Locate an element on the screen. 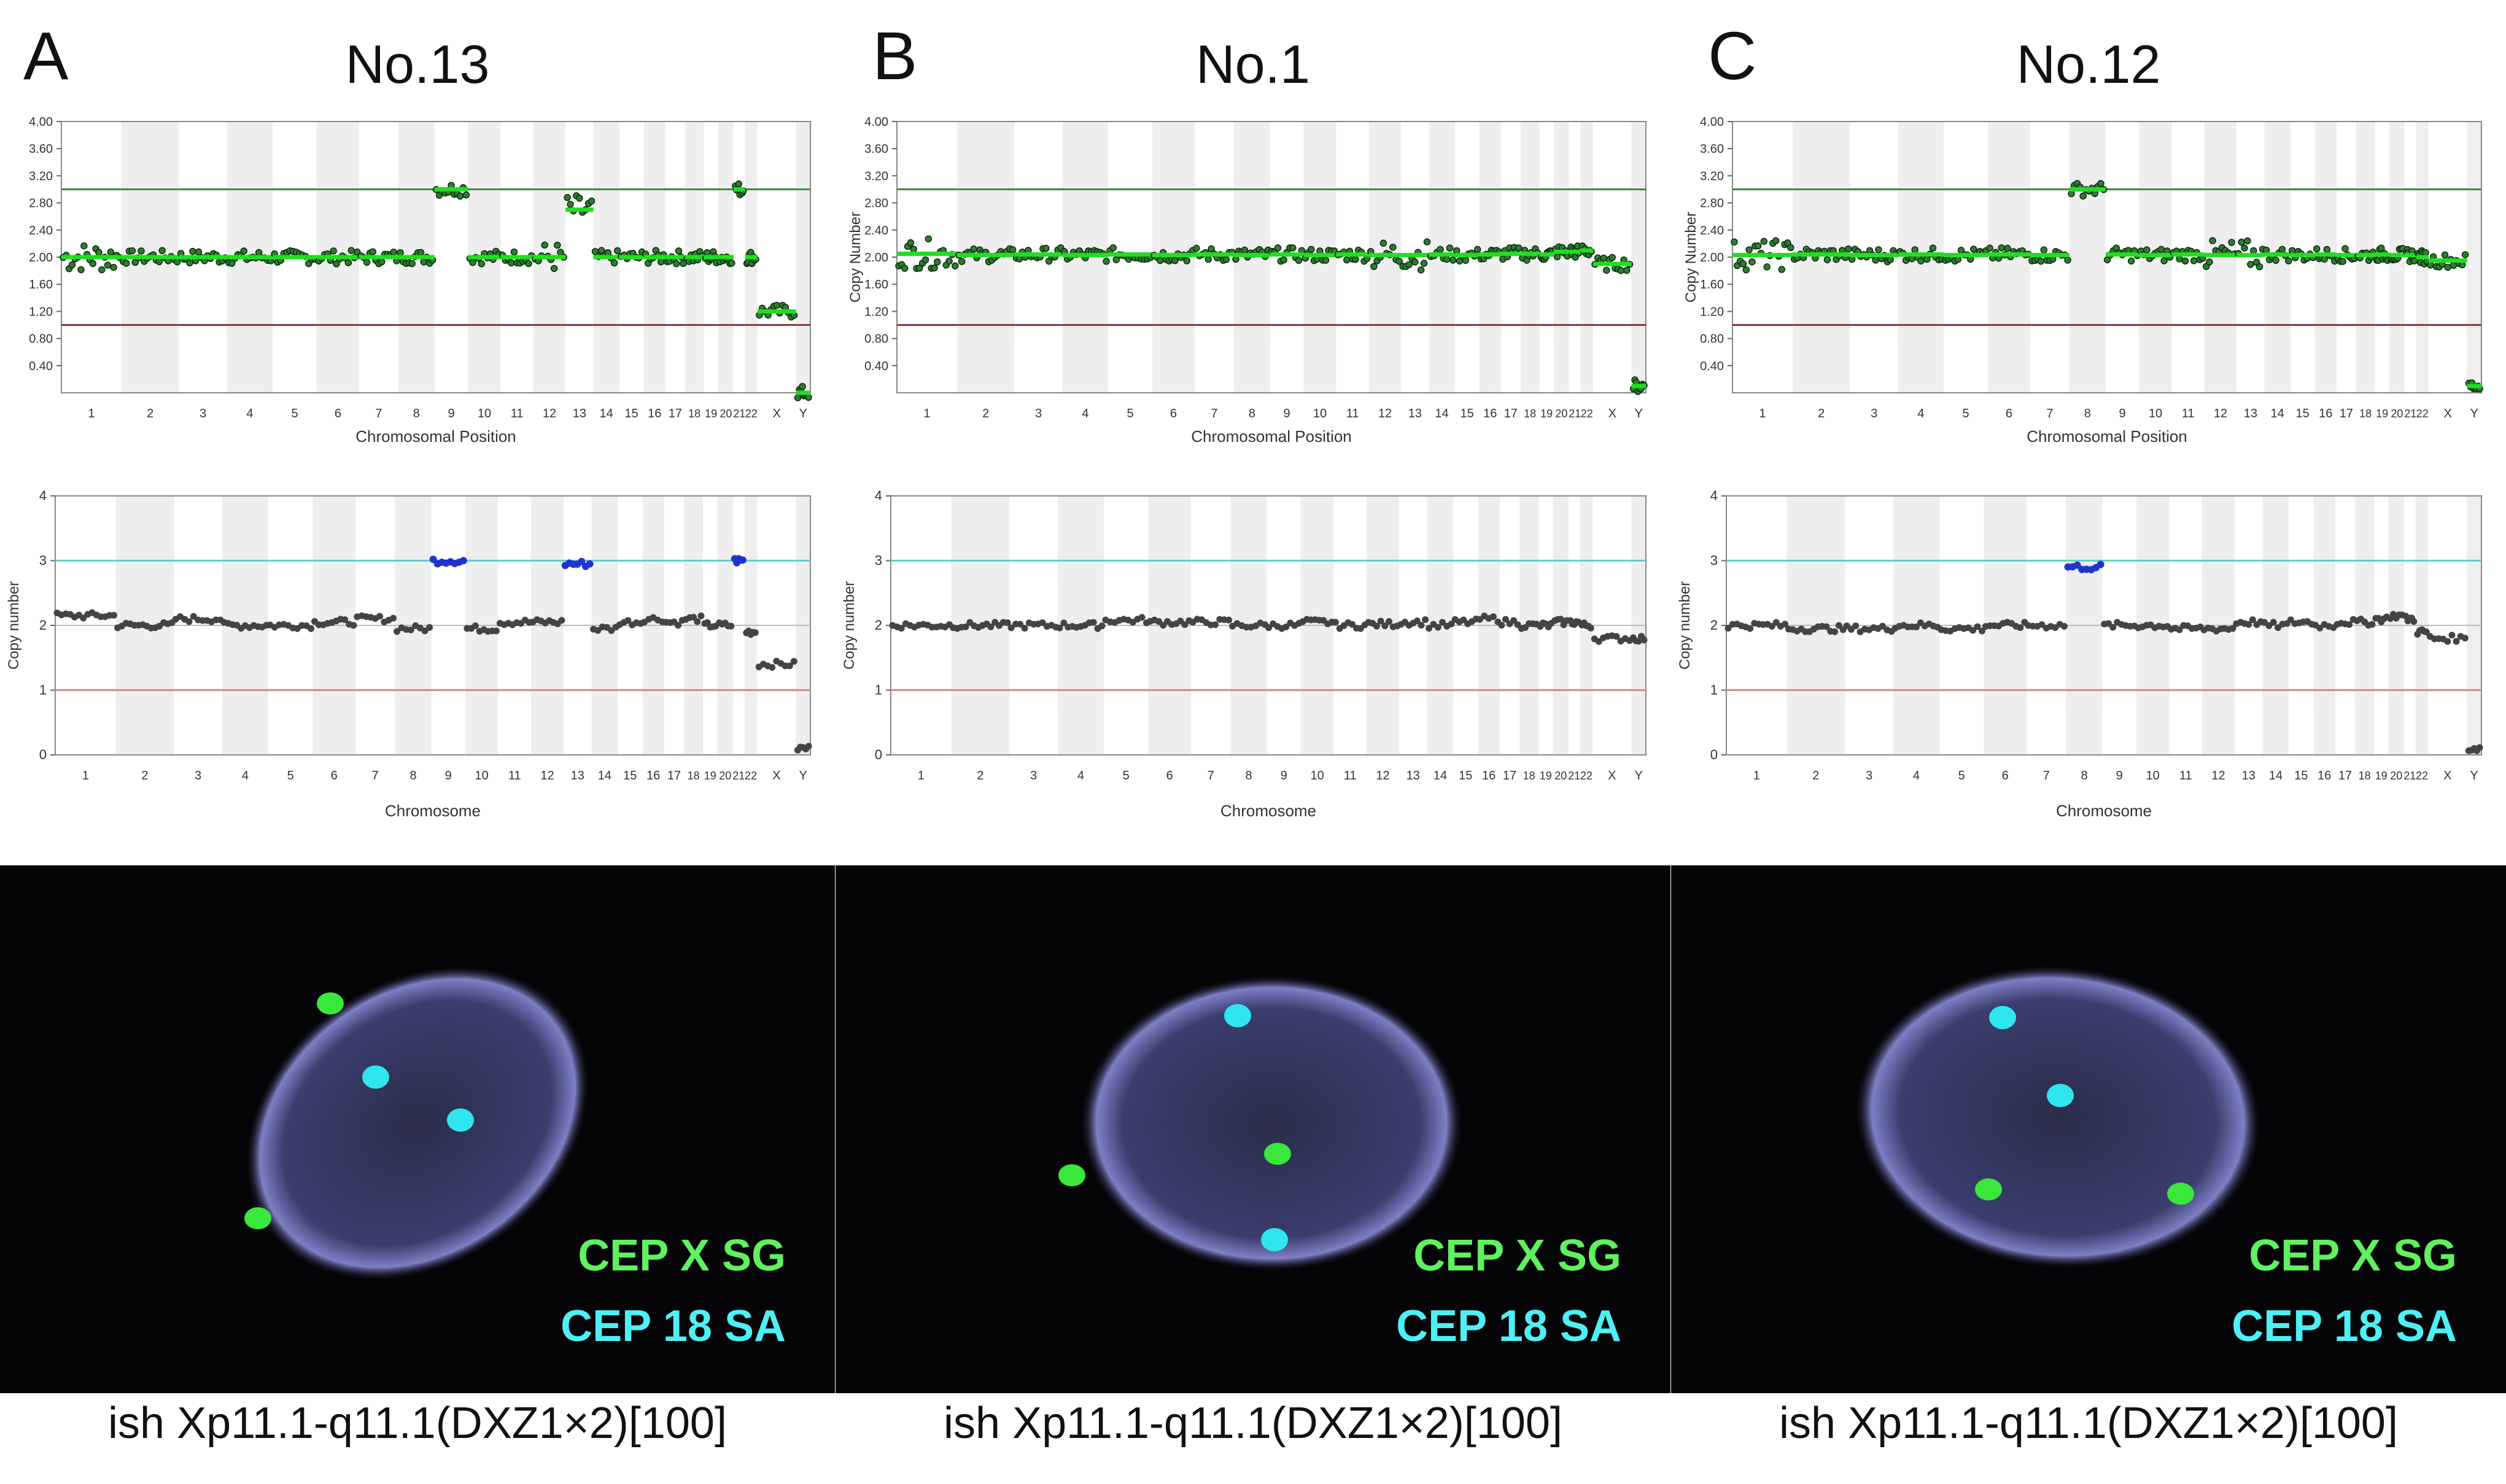 The image size is (2506, 1484). y-axis-title: Copy Number is located at coordinates (1691, 258).